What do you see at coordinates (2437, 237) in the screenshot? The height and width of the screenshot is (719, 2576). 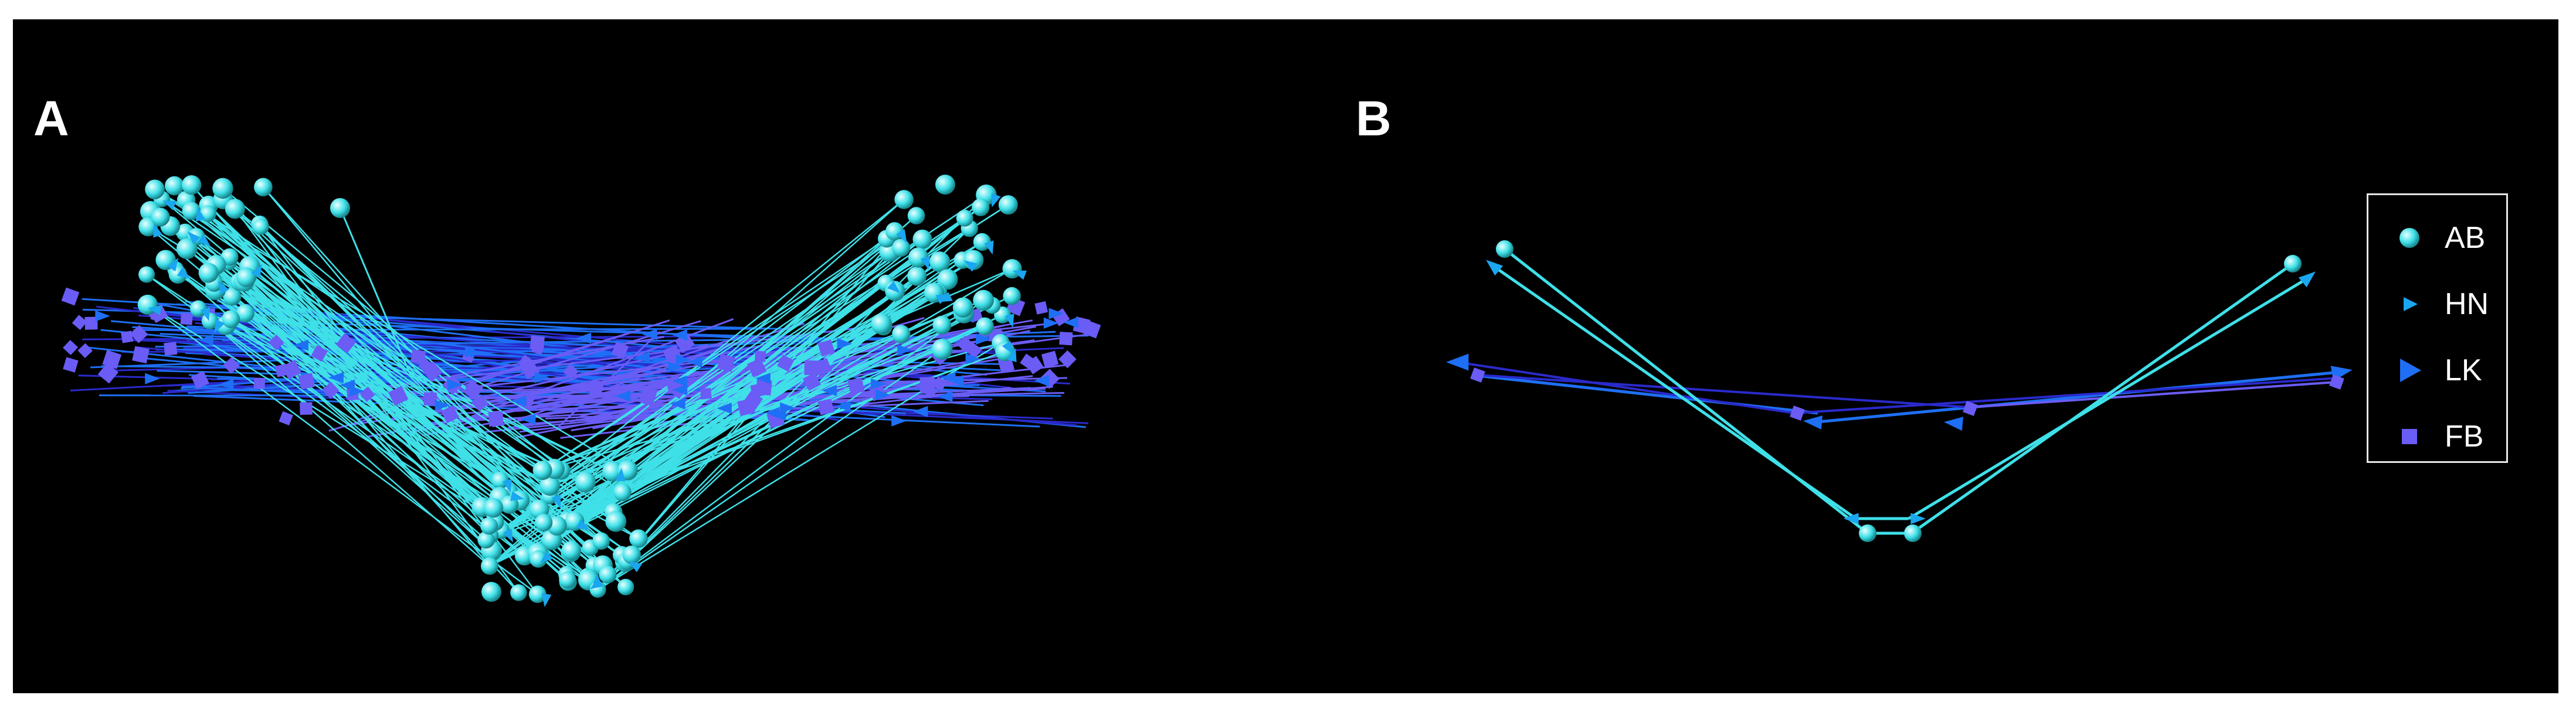 I see `legend-item-ab: AB` at bounding box center [2437, 237].